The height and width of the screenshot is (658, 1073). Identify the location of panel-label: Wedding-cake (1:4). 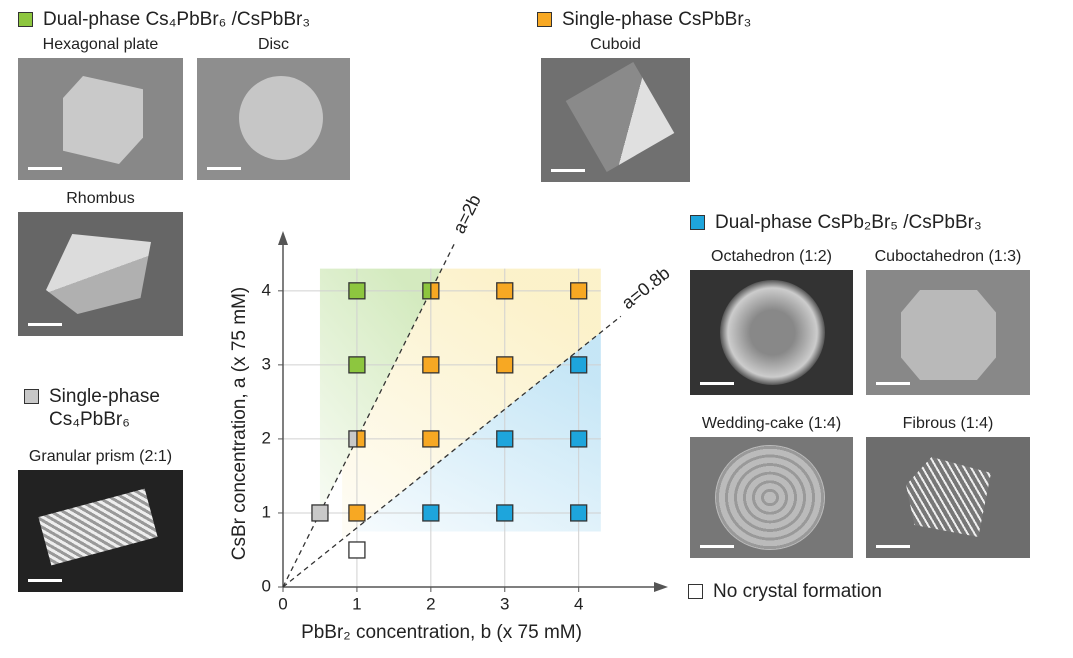
(771, 423).